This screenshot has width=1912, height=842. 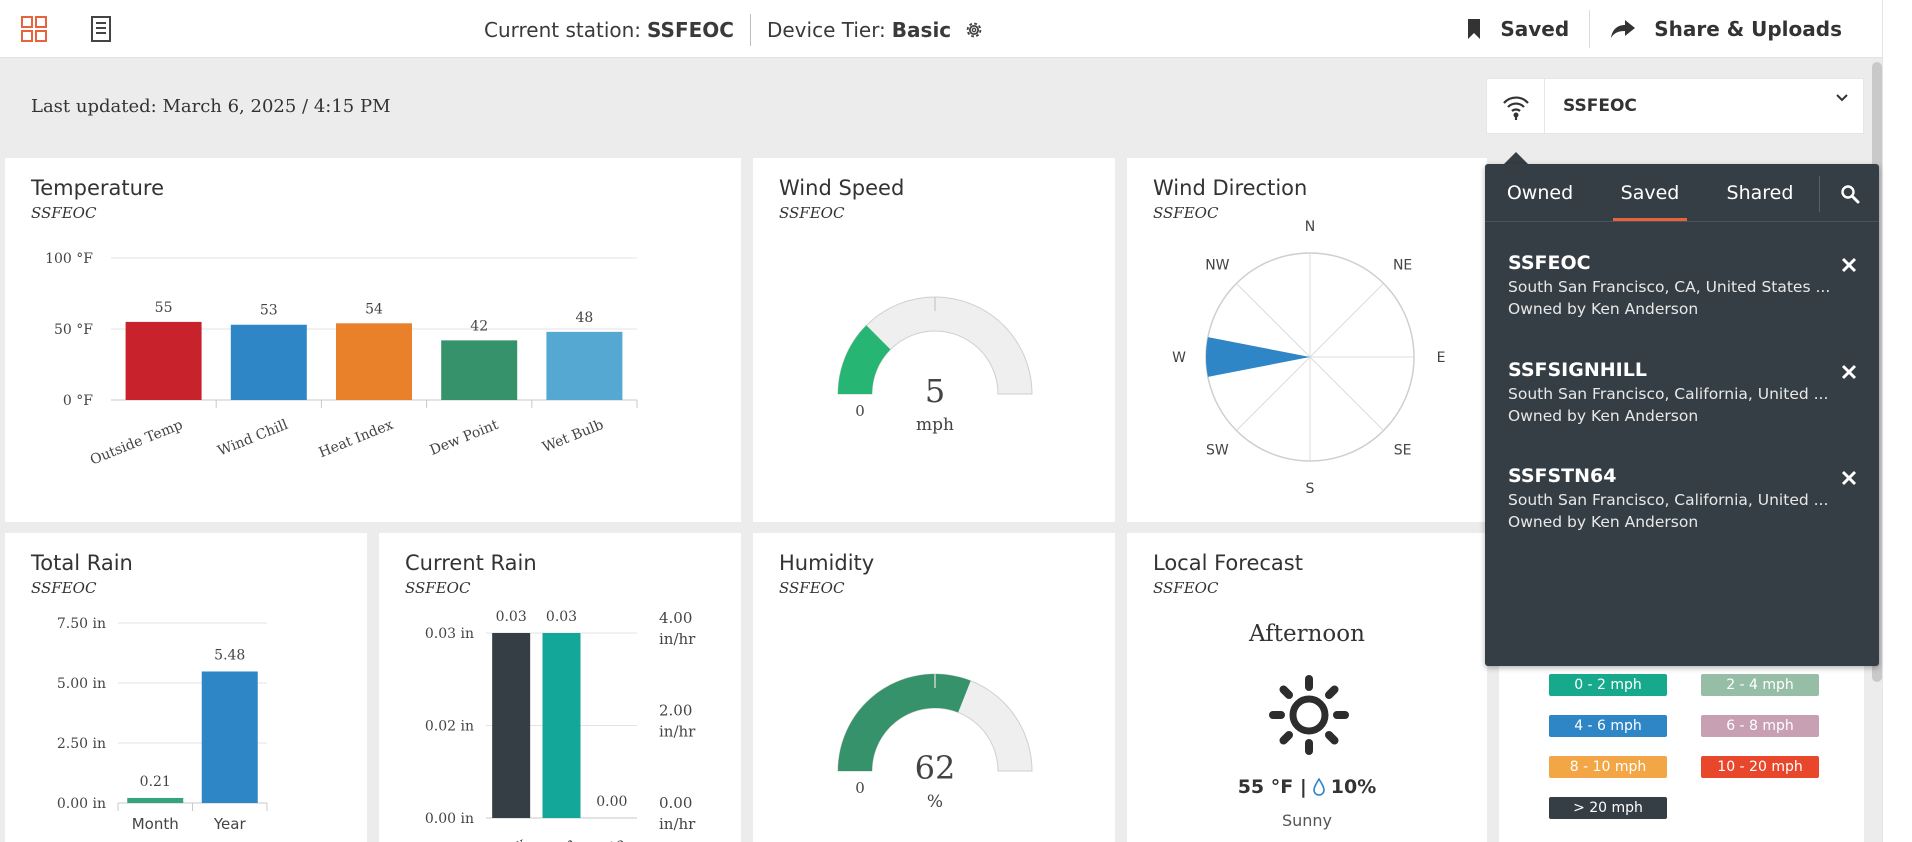 What do you see at coordinates (1403, 451) in the screenshot?
I see `compass-label: SE` at bounding box center [1403, 451].